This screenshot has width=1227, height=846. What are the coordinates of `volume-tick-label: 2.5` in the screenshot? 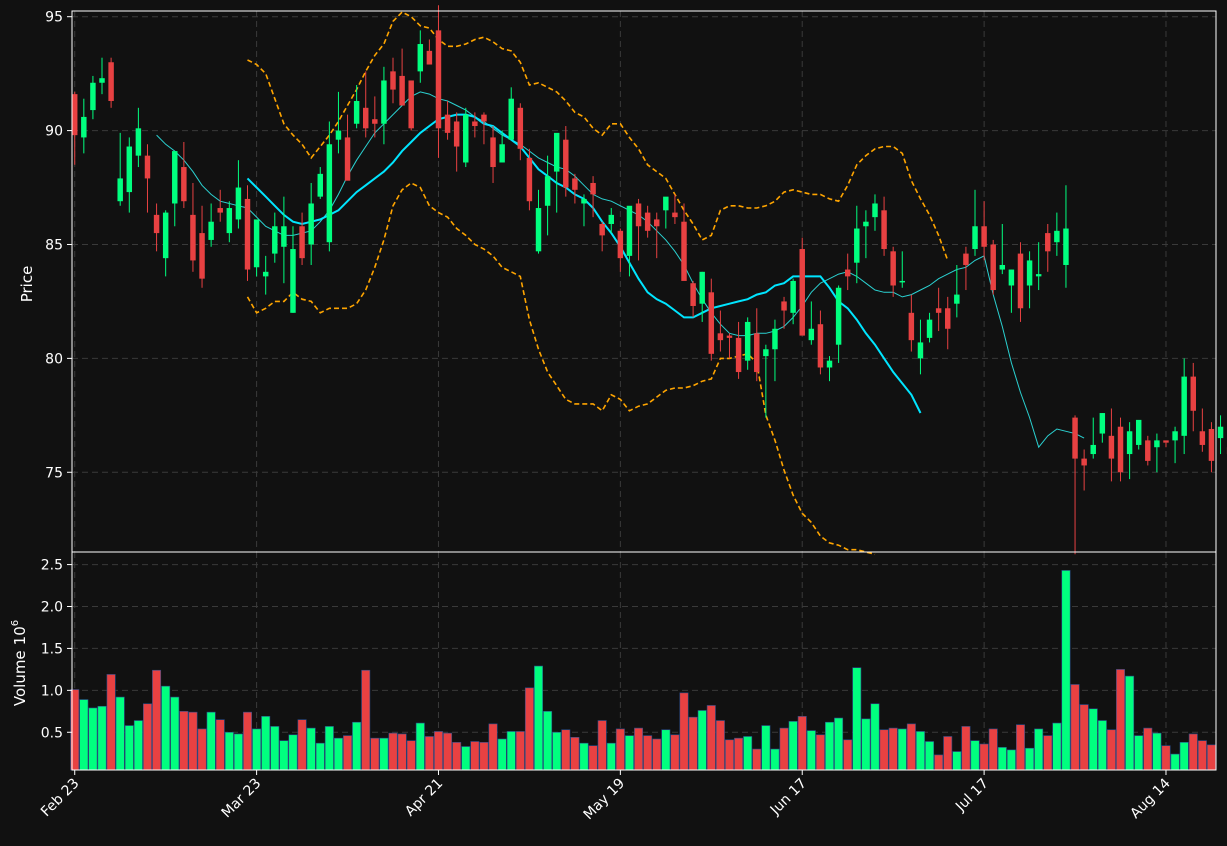 It's located at (52, 566).